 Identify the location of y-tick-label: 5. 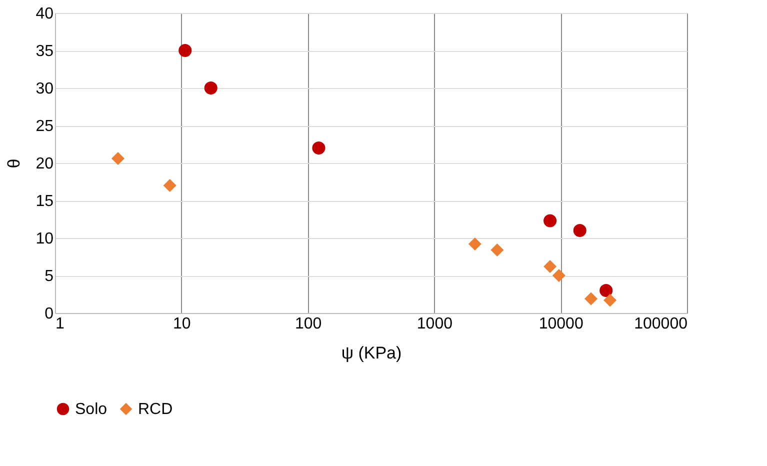
(49, 276).